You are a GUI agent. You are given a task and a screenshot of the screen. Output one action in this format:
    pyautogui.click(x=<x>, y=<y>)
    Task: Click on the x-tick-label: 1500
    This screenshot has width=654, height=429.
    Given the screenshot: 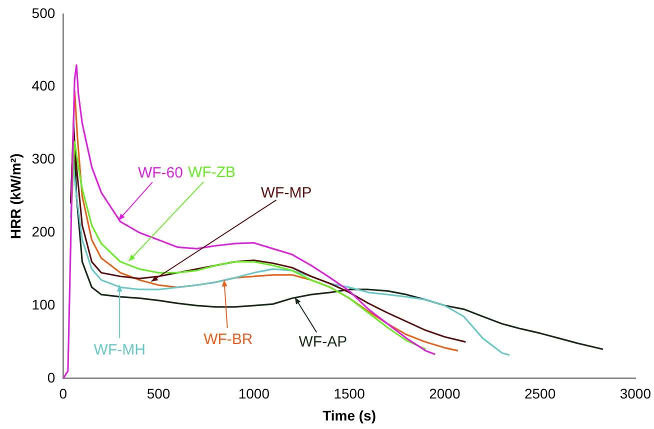 What is the action you would take?
    pyautogui.click(x=350, y=394)
    